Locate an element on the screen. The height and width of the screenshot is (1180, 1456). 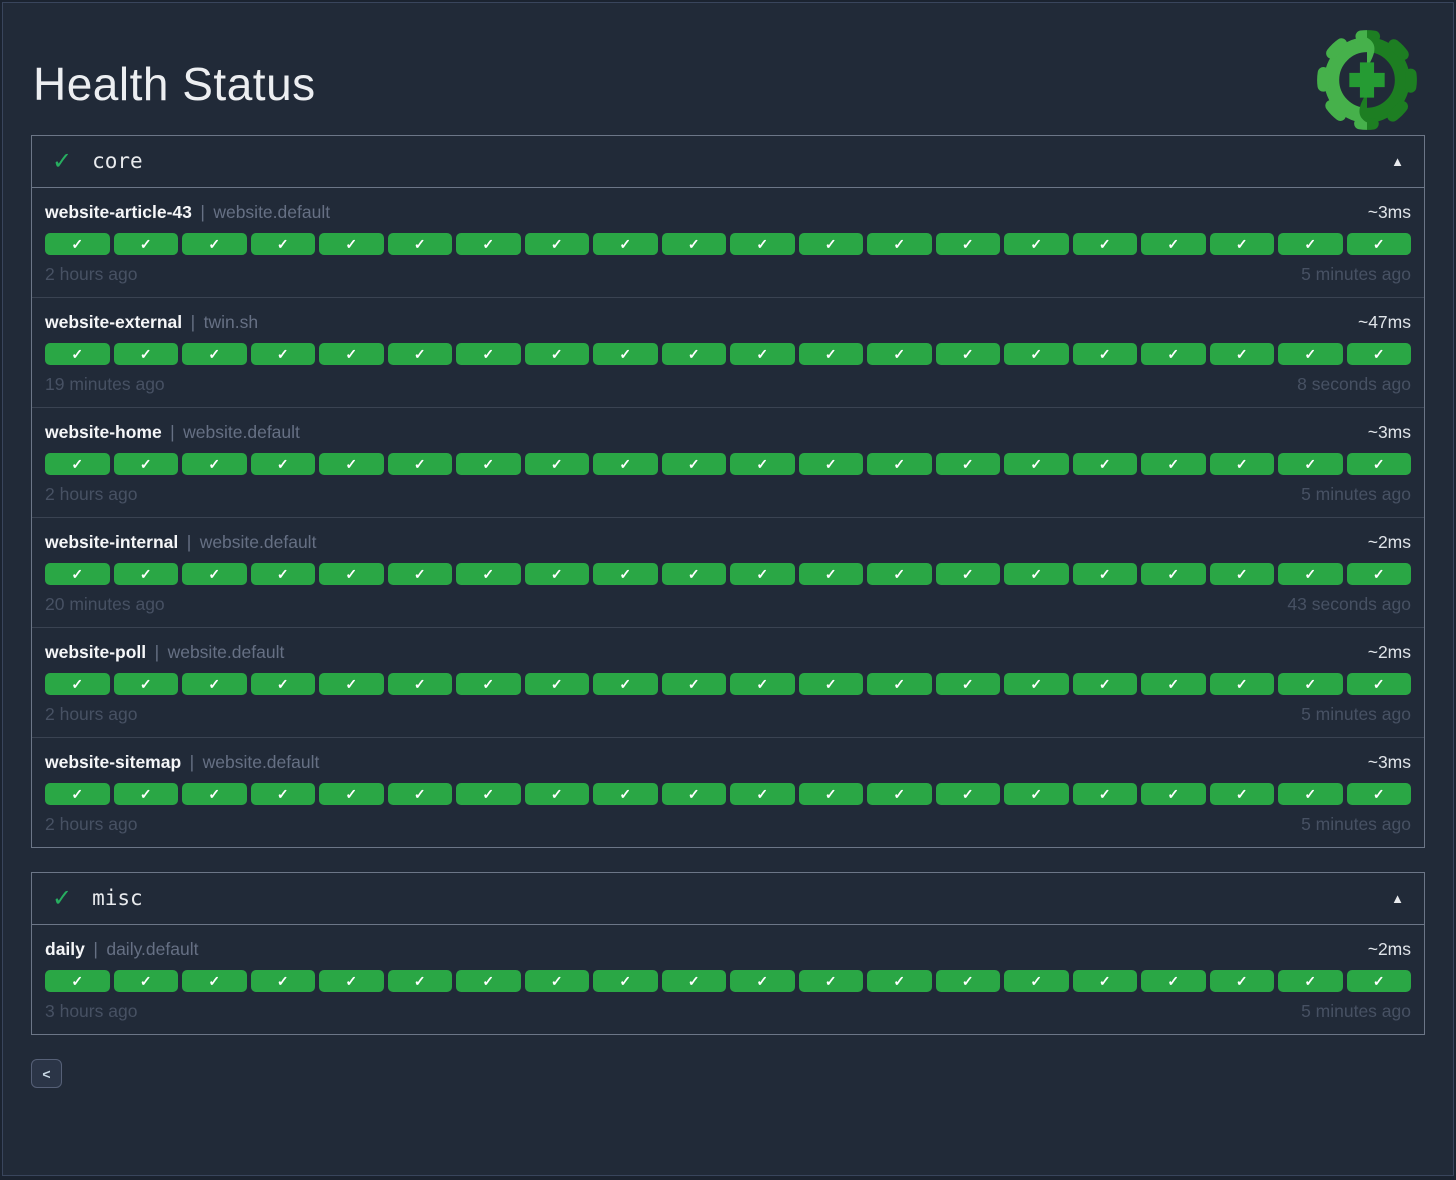
collapse-triangle-icon: ▲ is located at coordinates (1397, 898).